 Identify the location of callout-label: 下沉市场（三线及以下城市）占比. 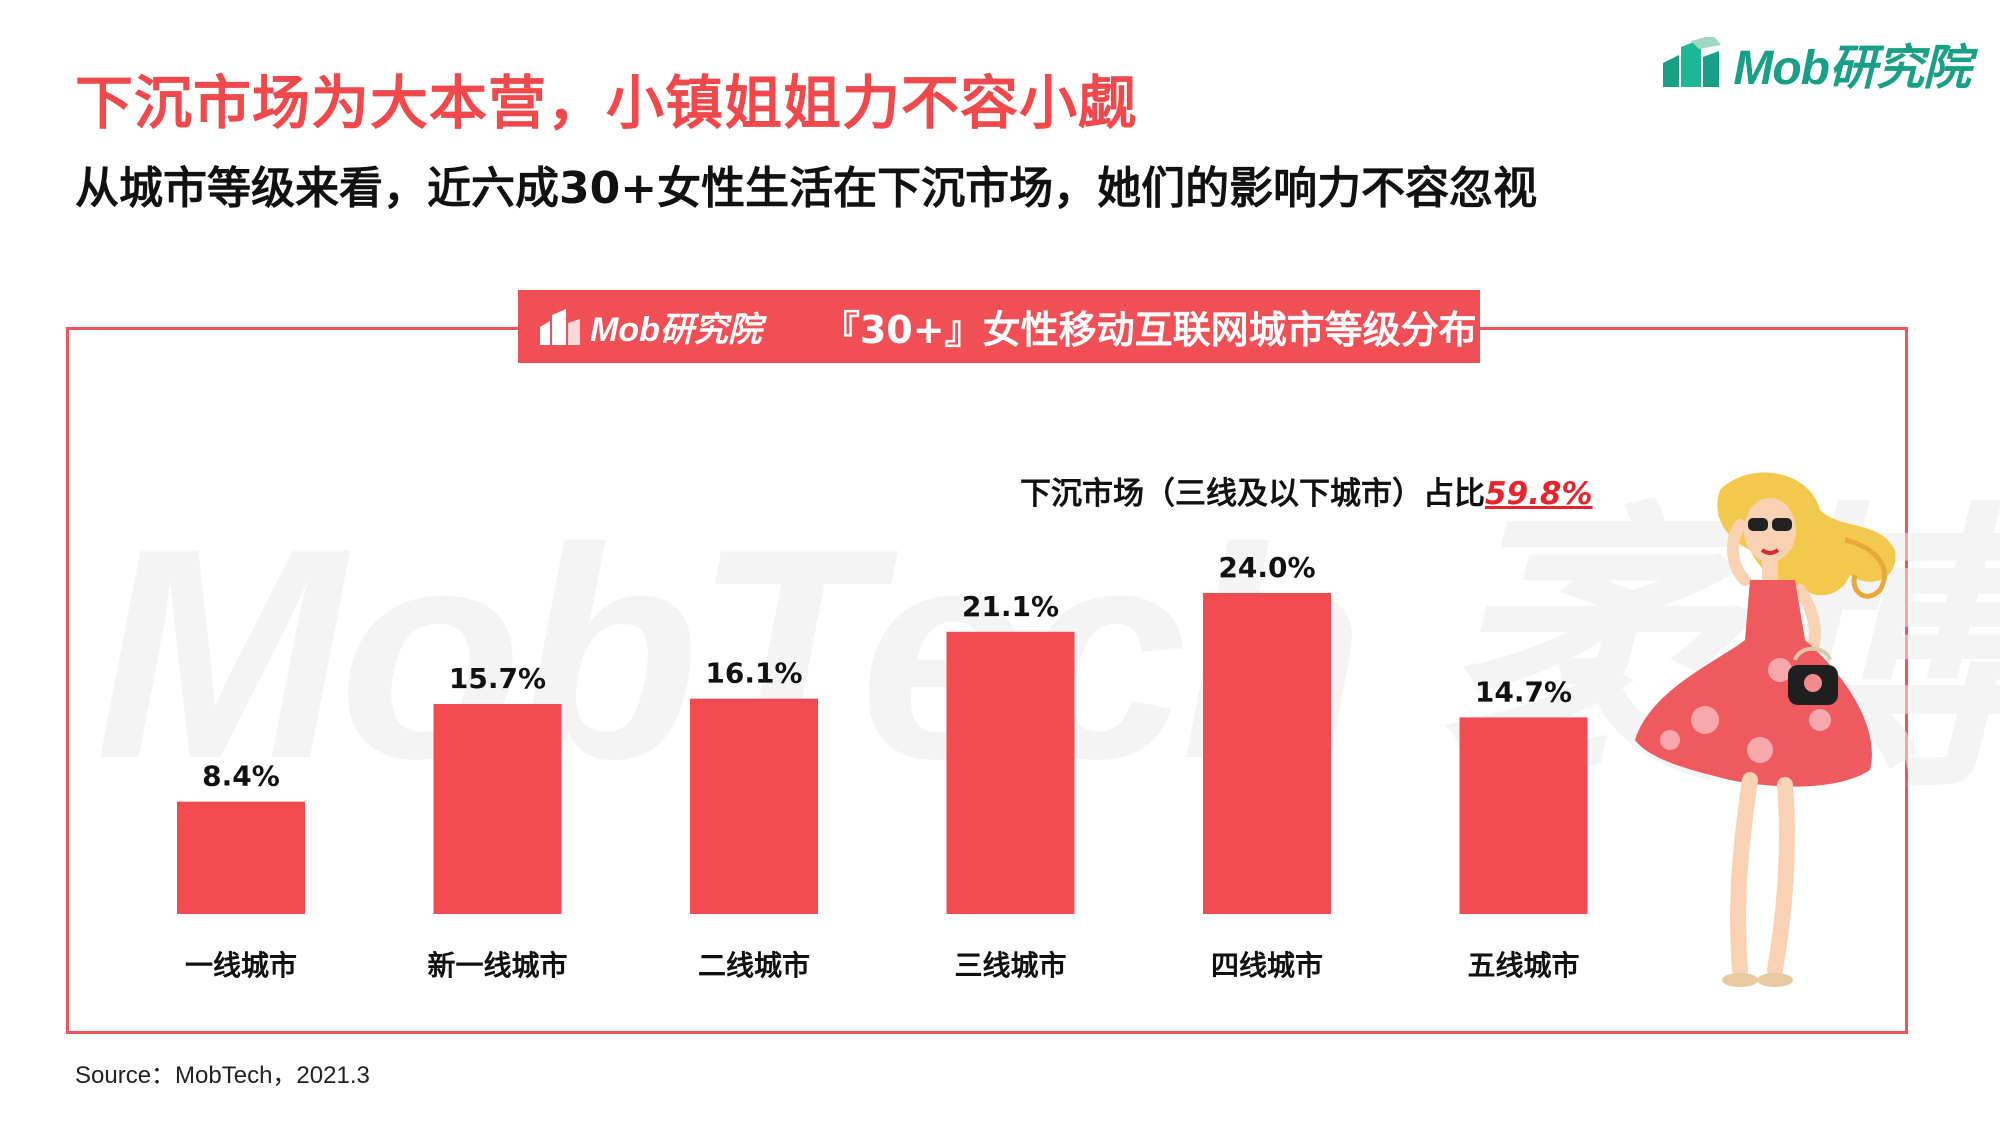
(1252, 494).